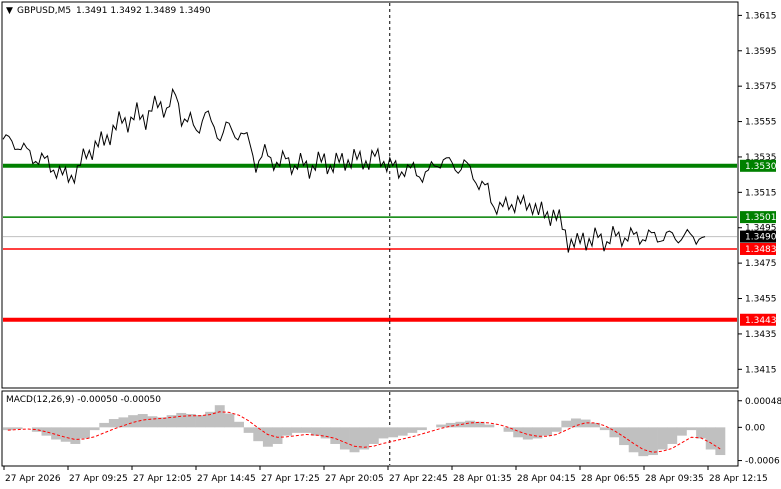 This screenshot has width=781, height=489. Describe the element at coordinates (290, 479) in the screenshot. I see `time-tick-label: 27 Apr 17:25` at that location.